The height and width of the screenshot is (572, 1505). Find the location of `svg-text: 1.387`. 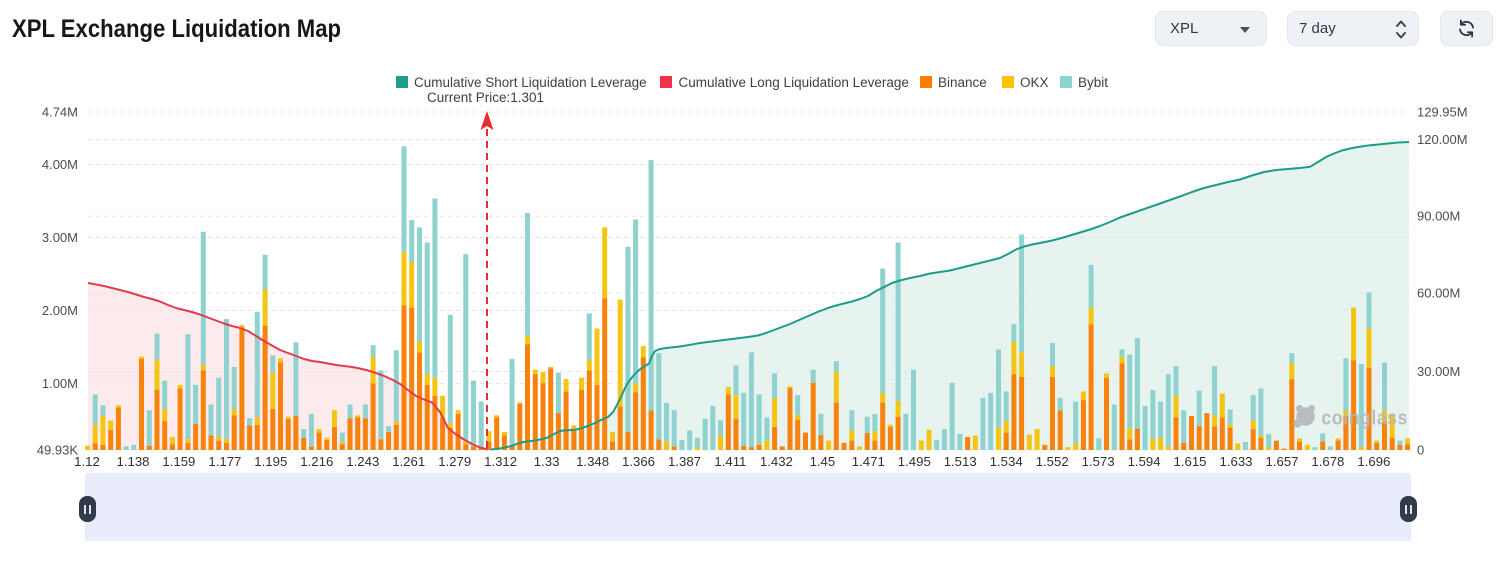

svg-text: 1.387 is located at coordinates (684, 461).